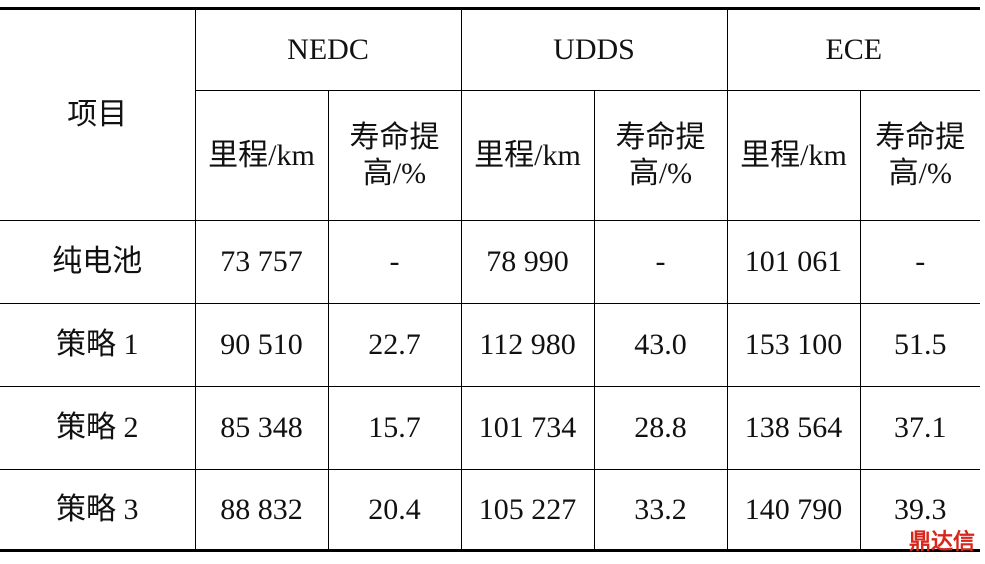 The height and width of the screenshot is (564, 985). Describe the element at coordinates (920, 428) in the screenshot. I see `cell: 37.1` at that location.